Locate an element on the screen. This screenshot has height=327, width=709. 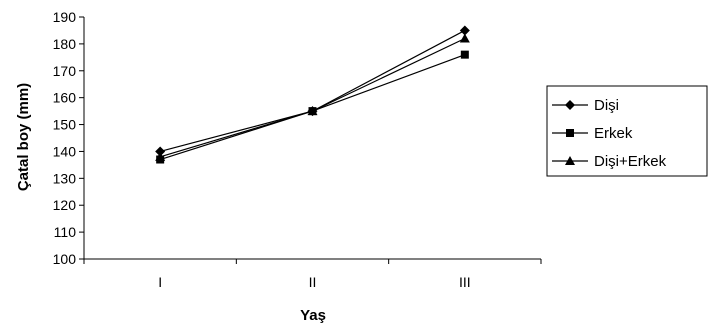
y-tick-label: 110 is located at coordinates (65, 232).